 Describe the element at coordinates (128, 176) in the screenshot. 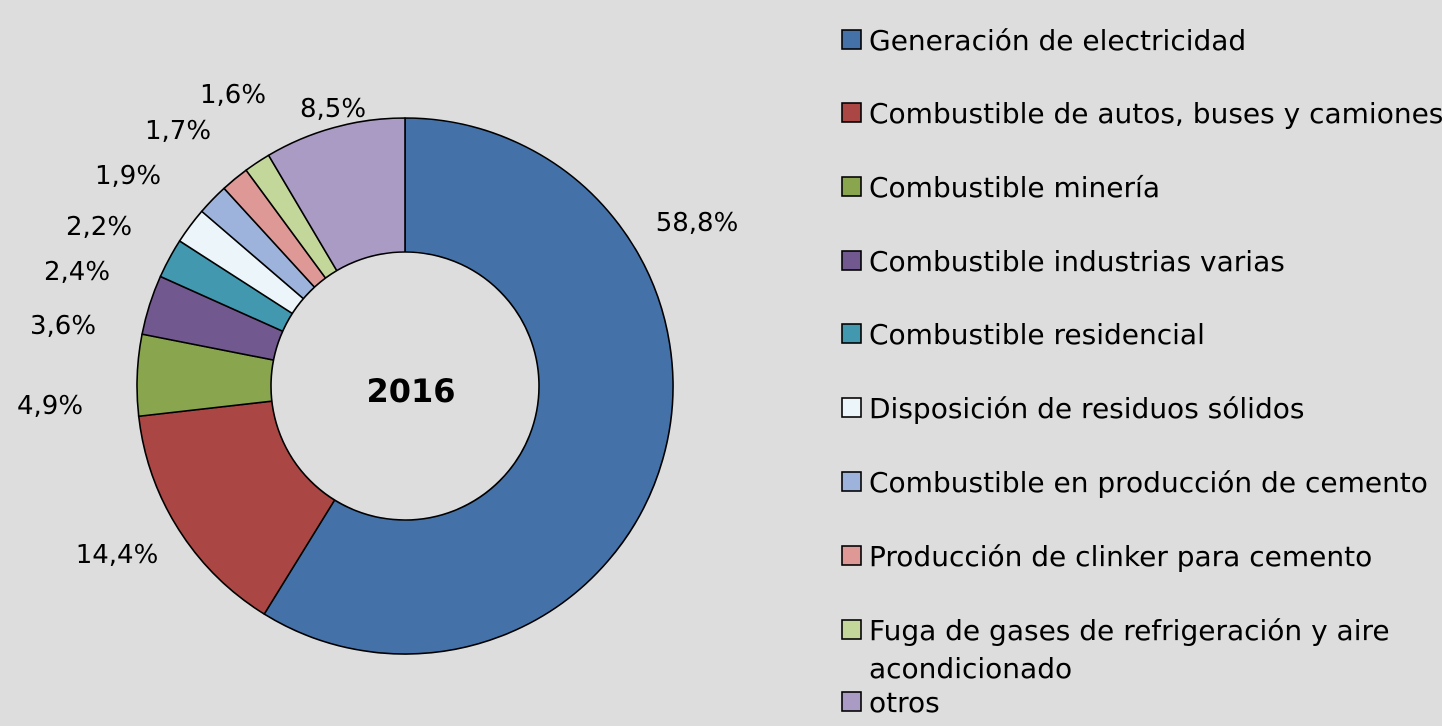

I see `pct-label-7: 1,9%` at that location.